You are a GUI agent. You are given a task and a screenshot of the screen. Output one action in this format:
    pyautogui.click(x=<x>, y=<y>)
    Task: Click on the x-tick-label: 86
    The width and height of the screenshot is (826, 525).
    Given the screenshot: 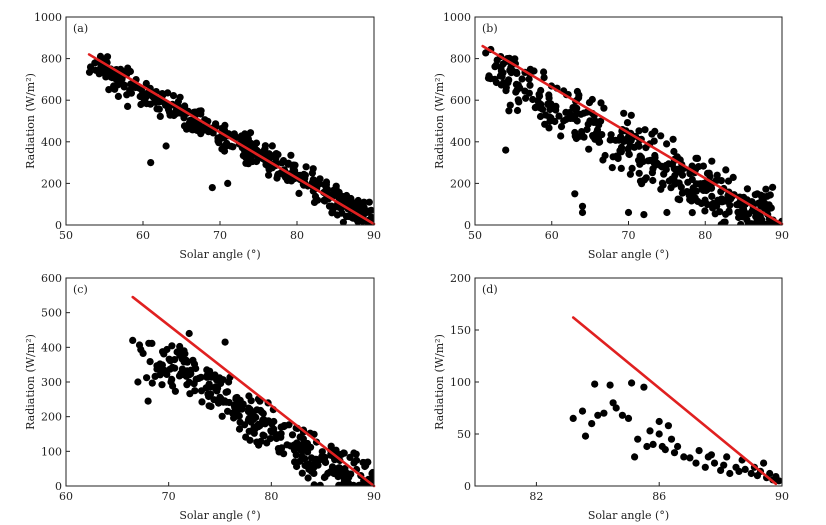 What is the action you would take?
    pyautogui.click(x=659, y=496)
    